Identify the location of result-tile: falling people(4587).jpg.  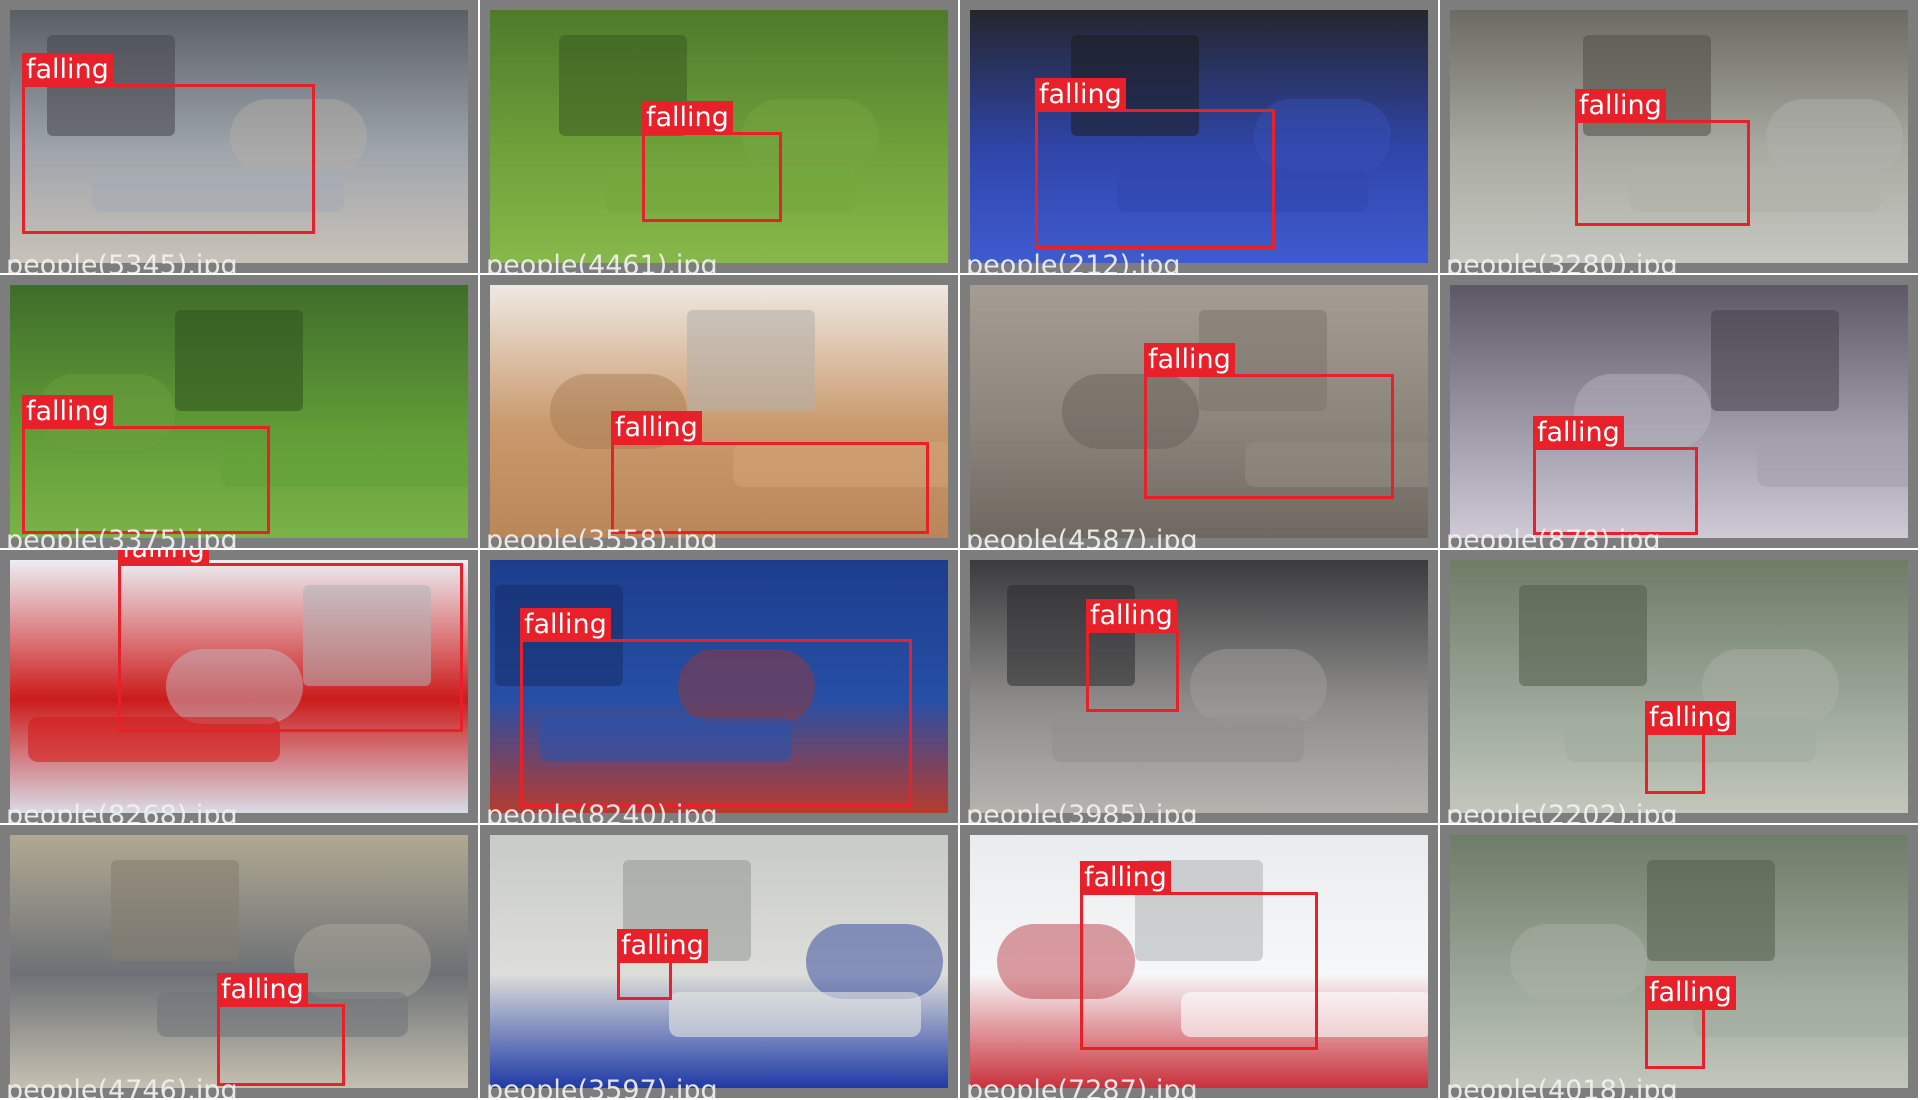
(1199, 411).